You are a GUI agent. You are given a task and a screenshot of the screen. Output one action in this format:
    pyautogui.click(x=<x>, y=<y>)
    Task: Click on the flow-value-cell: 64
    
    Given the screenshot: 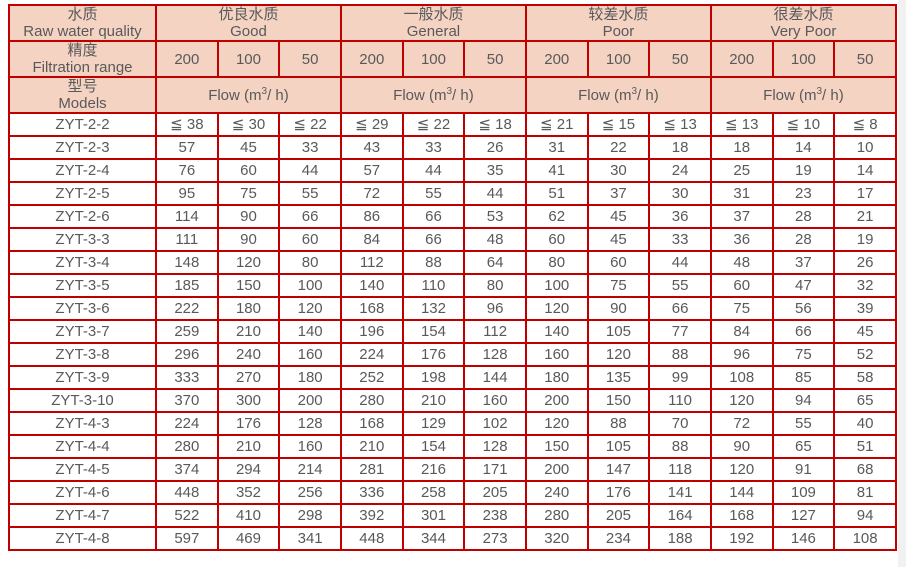 What is the action you would take?
    pyautogui.click(x=495, y=262)
    